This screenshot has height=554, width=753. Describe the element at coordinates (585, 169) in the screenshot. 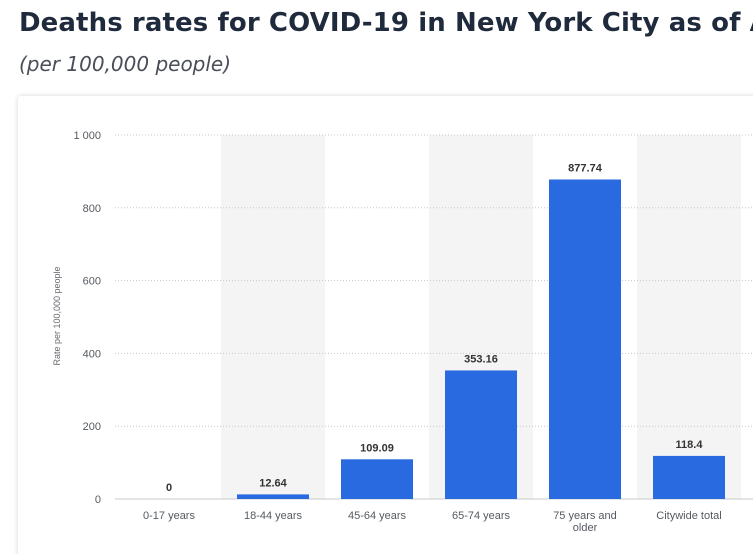

I see `value-label: 877.74` at that location.